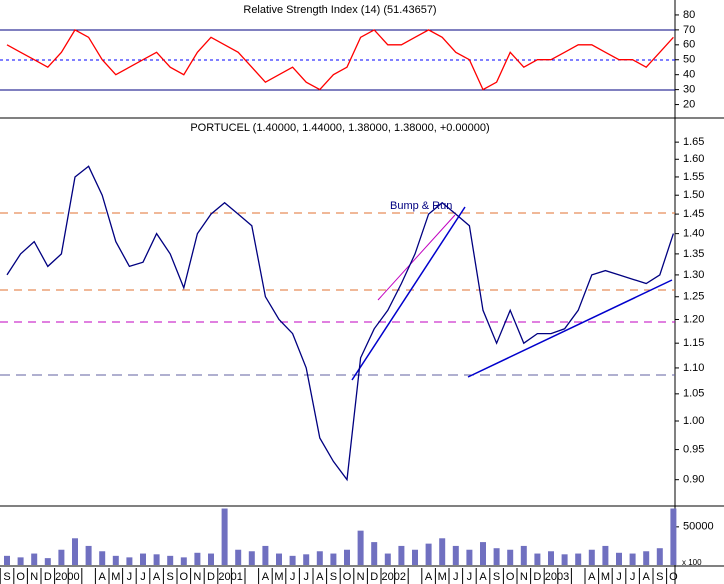 This screenshot has width=724, height=584. I want to click on y-tick-label: 50000, so click(698, 527).